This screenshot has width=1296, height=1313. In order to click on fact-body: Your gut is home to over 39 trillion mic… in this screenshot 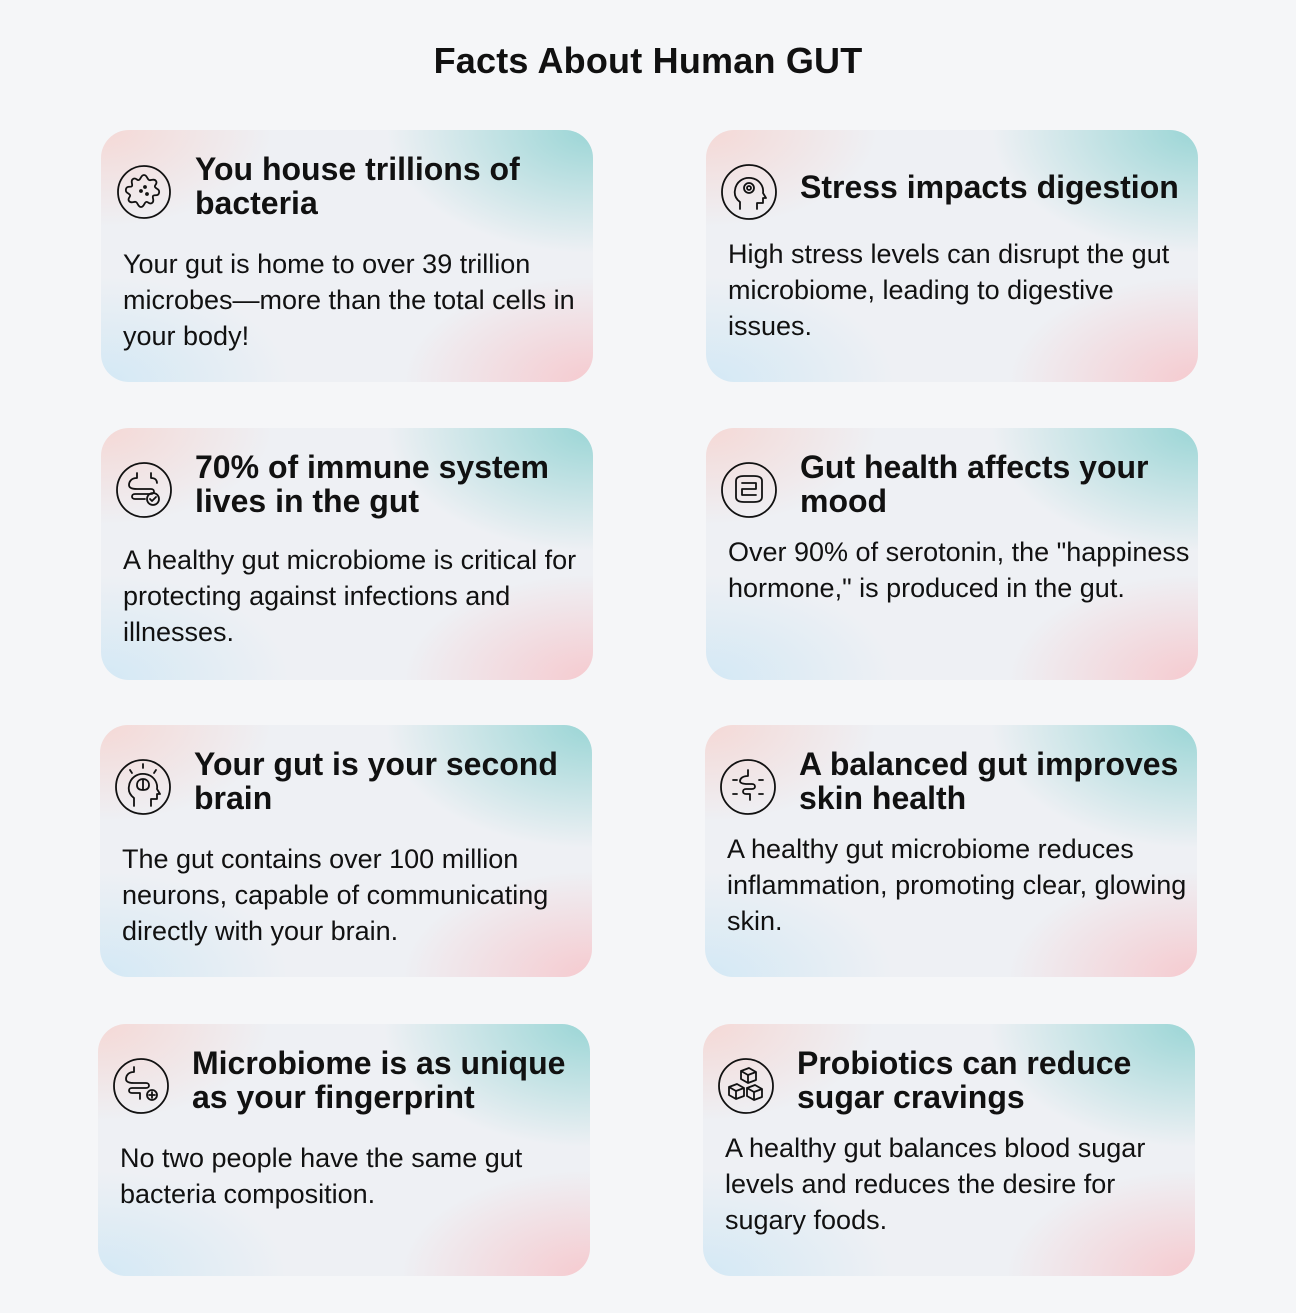, I will do `click(349, 300)`.